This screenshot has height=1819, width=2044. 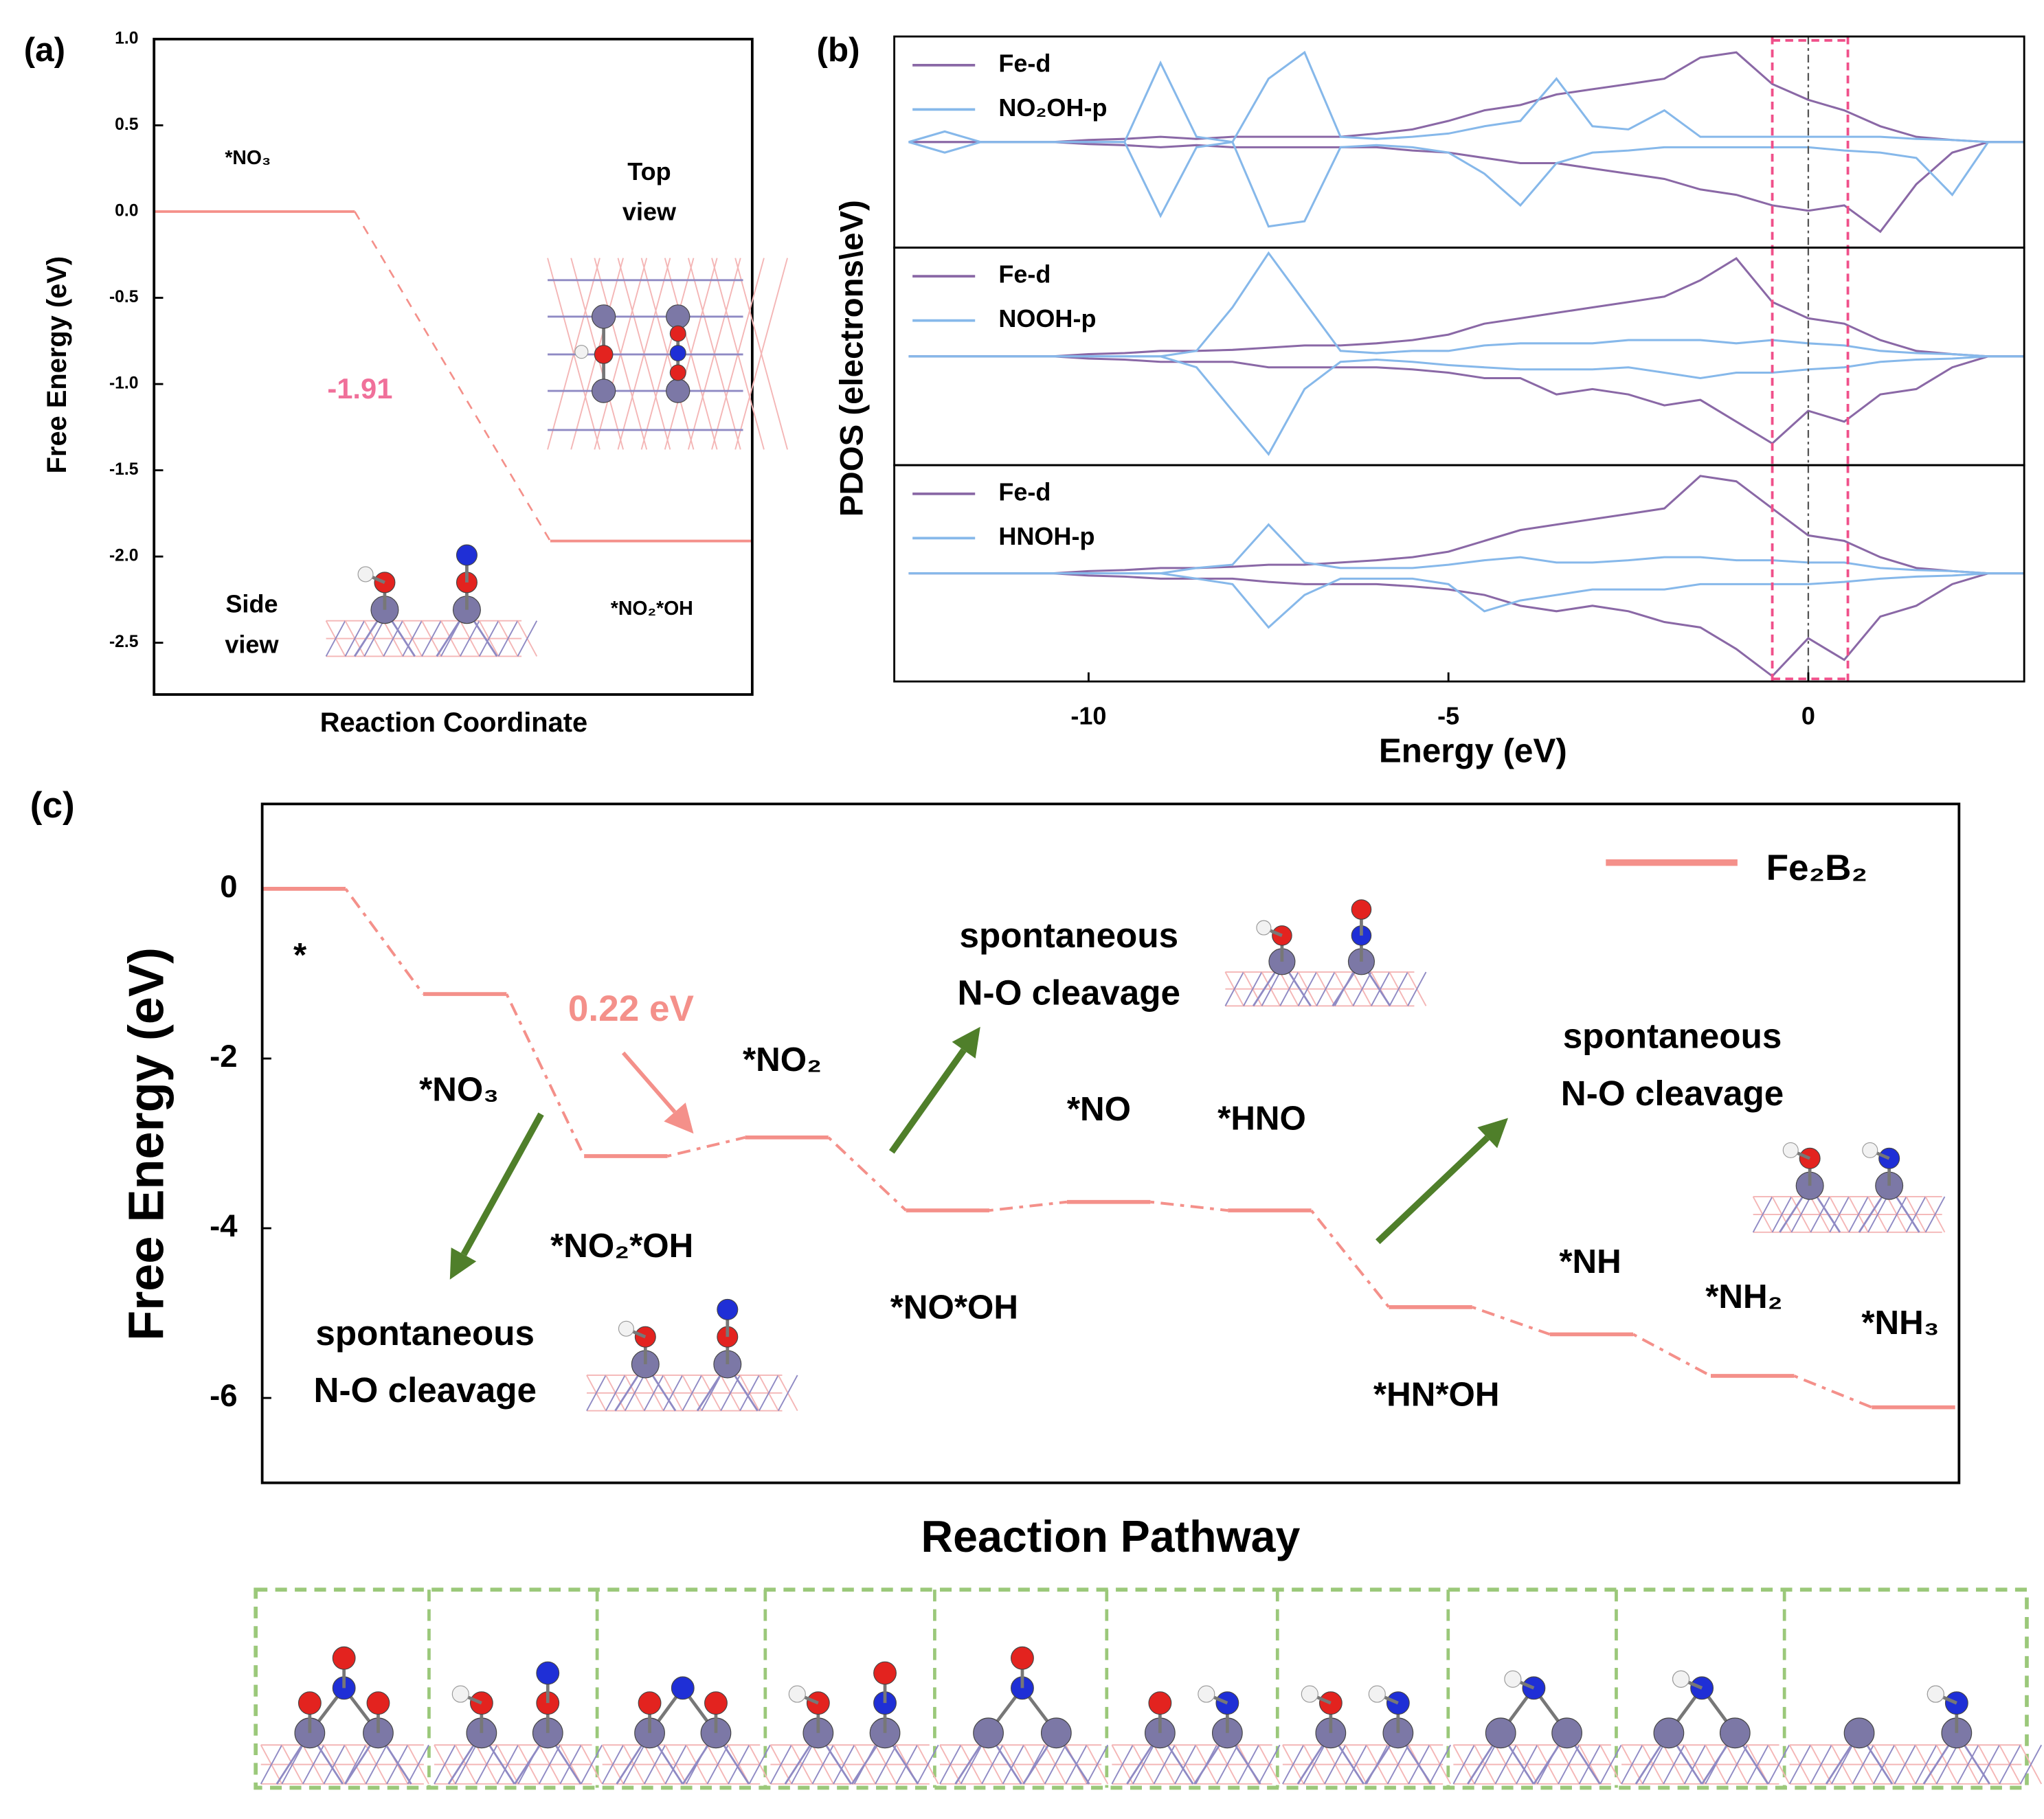 What do you see at coordinates (1808, 716) in the screenshot?
I see `x-tick-label: 0` at bounding box center [1808, 716].